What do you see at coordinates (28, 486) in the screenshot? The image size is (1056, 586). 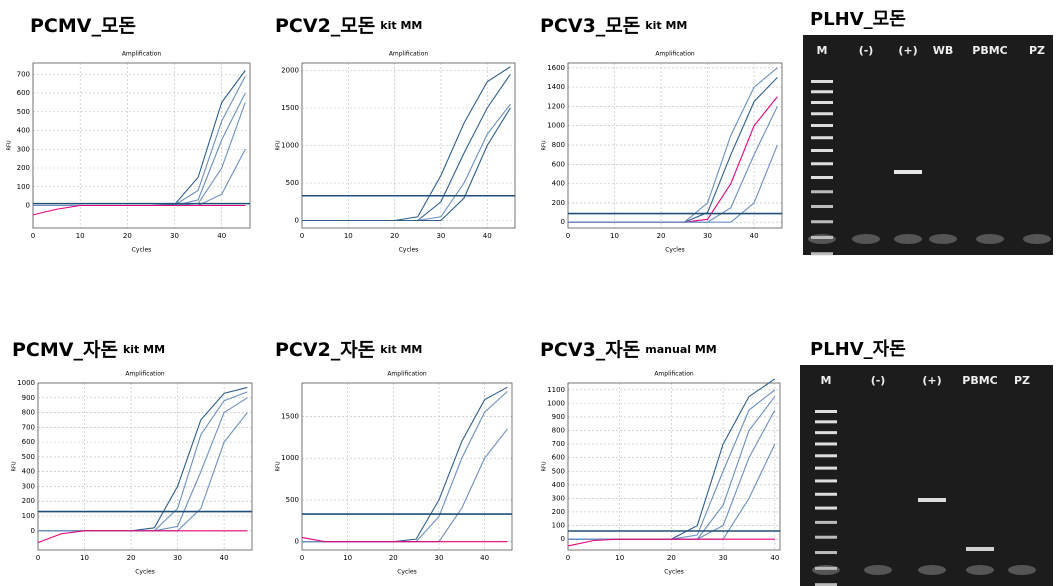 I see `y-tick-label: 300` at bounding box center [28, 486].